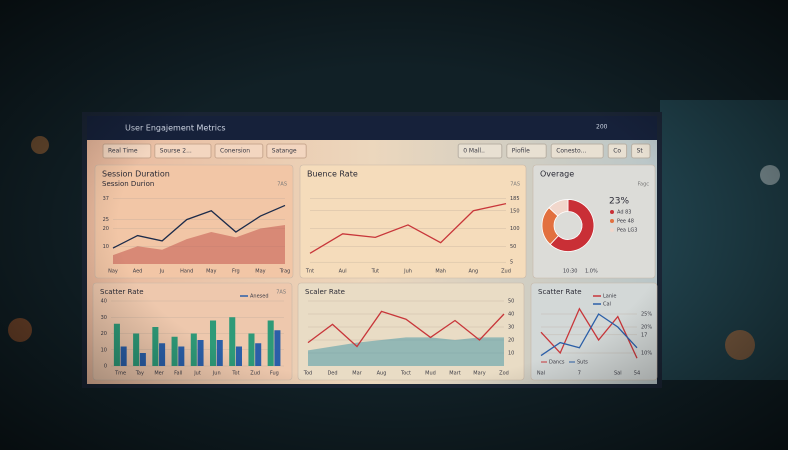 This screenshot has height=450, width=788. What do you see at coordinates (123, 151) in the screenshot?
I see `toolbar-label: Real Time` at bounding box center [123, 151].